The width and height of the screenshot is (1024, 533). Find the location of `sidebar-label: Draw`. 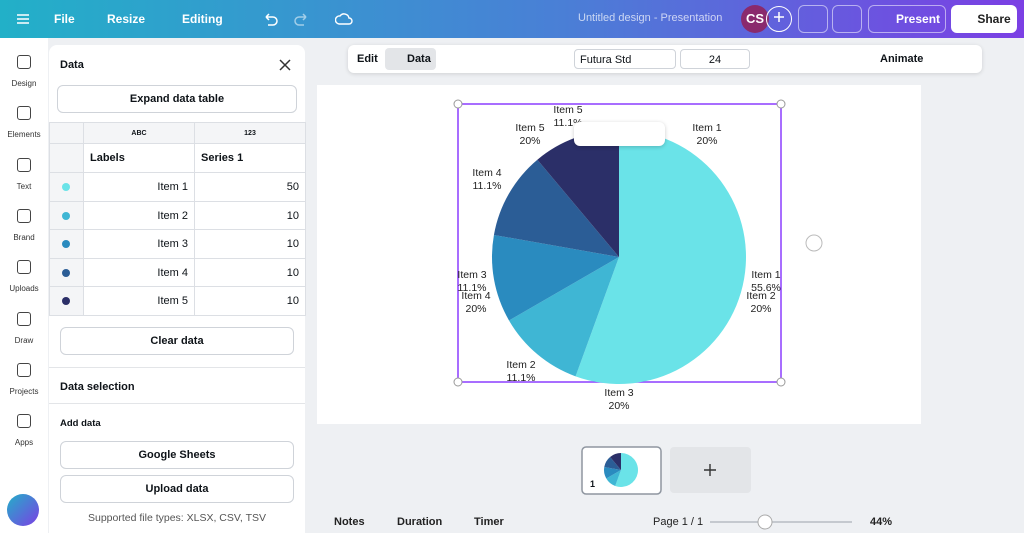

sidebar-label: Draw is located at coordinates (24, 340).